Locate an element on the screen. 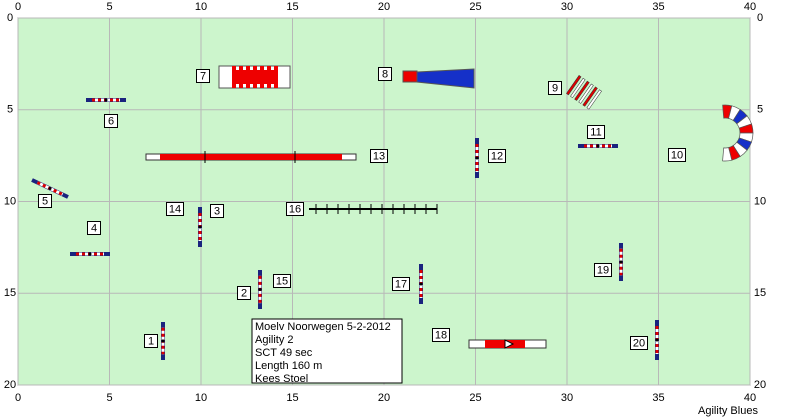 The image size is (800, 419). obstacle-number: 15 is located at coordinates (282, 281).